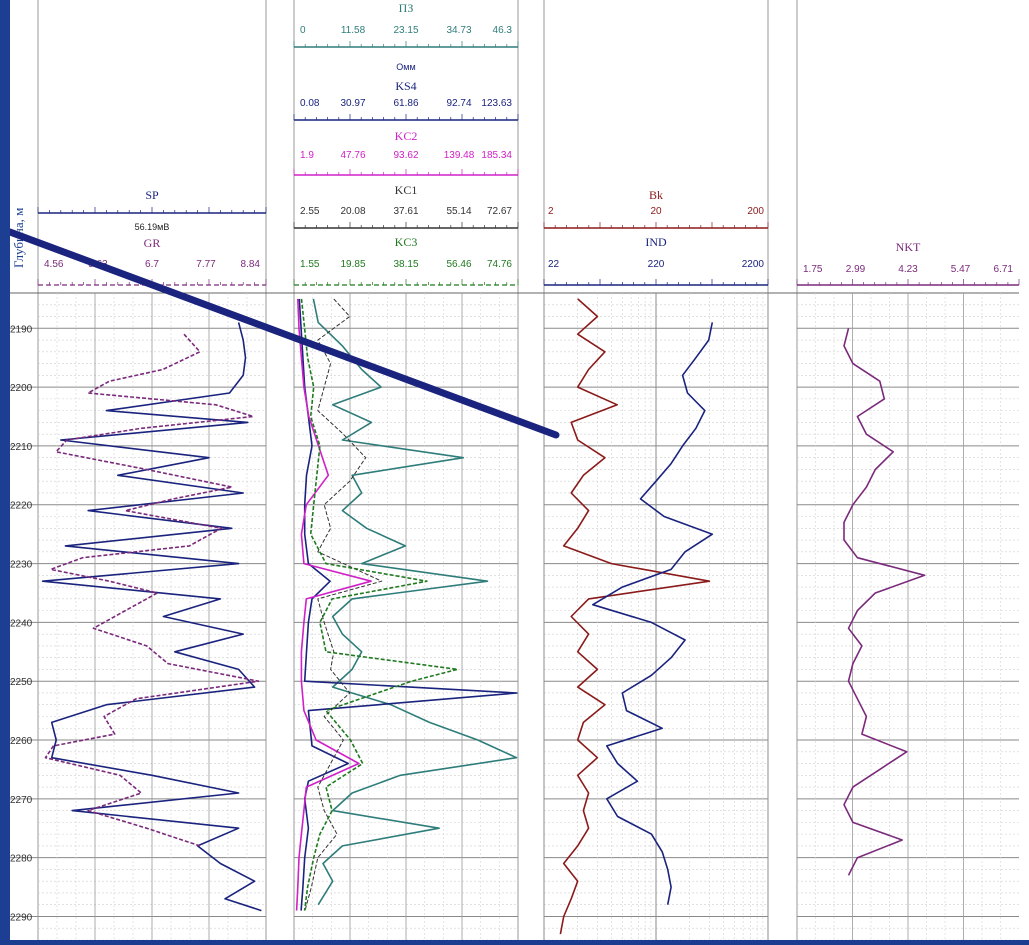 The width and height of the screenshot is (1029, 945). I want to click on scale-tick-label: 7.77, so click(206, 264).